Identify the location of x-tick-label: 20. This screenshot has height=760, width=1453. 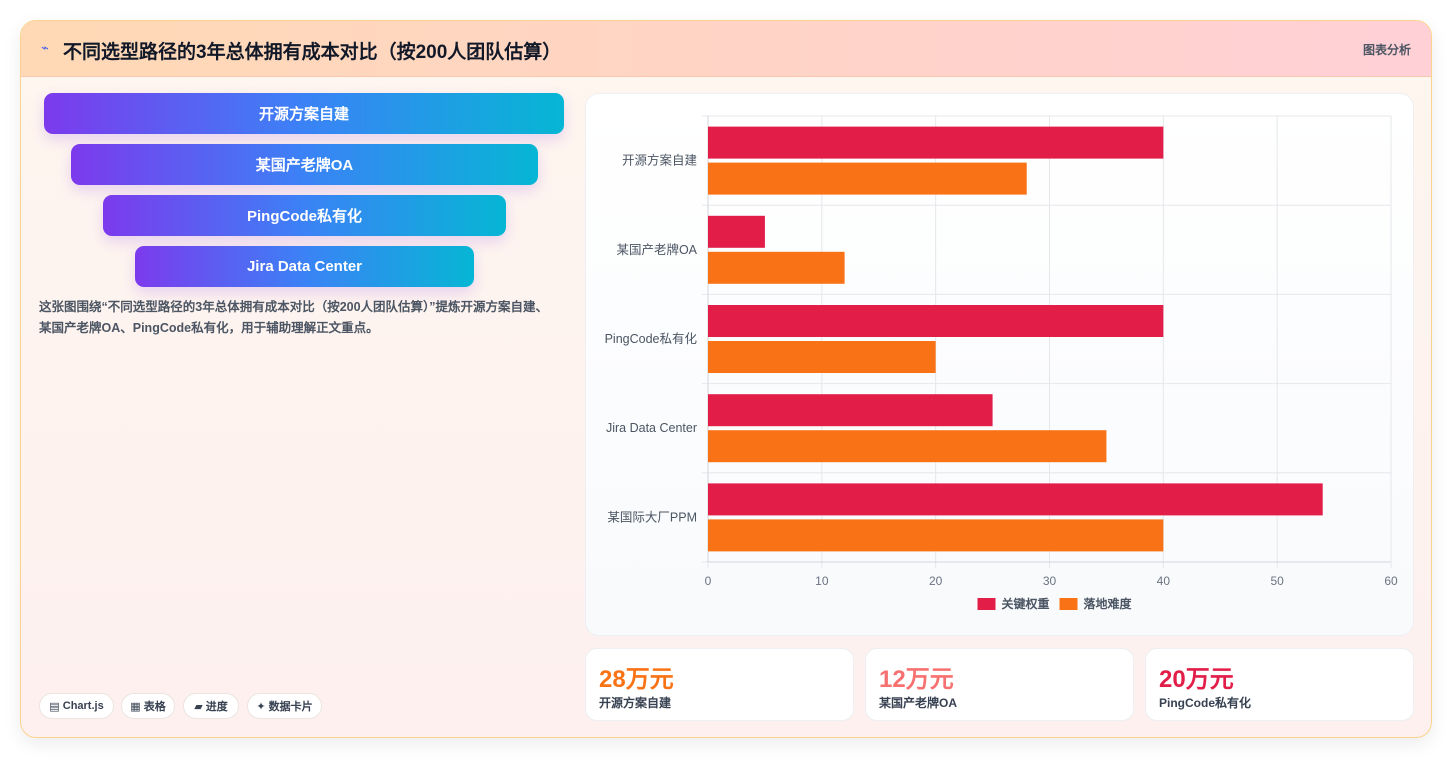
(936, 581).